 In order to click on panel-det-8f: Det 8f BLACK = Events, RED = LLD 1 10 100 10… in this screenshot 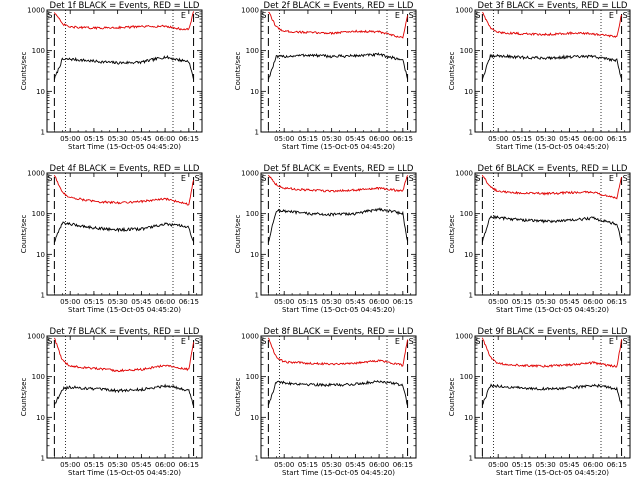, I will do `click(325, 402)`.